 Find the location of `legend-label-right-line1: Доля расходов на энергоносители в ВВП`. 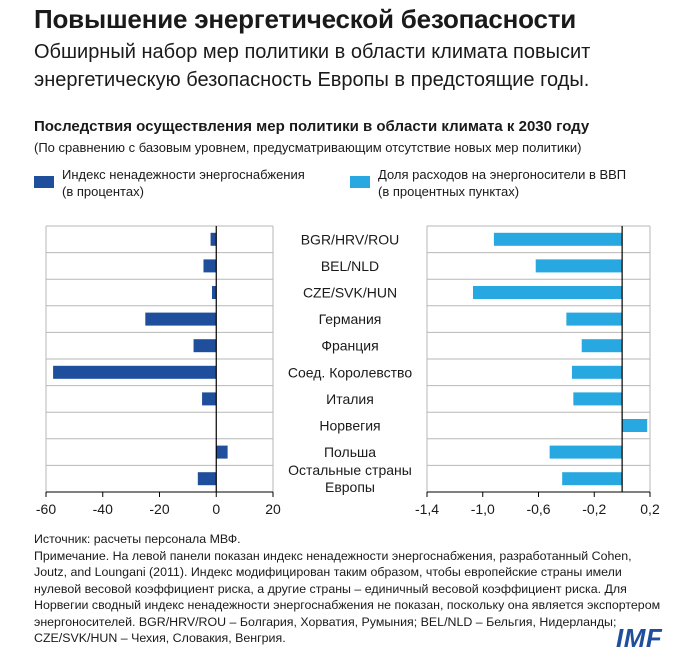

legend-label-right-line1: Доля расходов на энергоносители в ВВП is located at coordinates (502, 174).